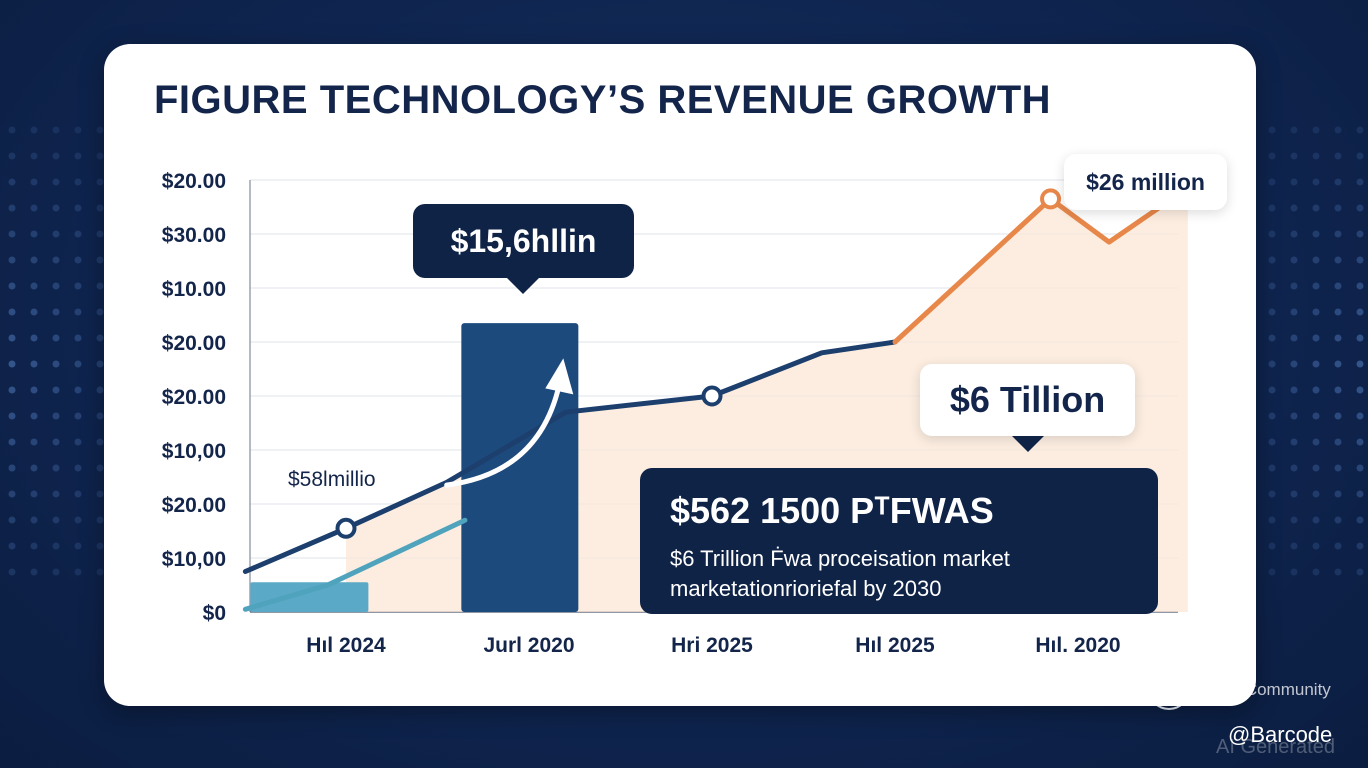 The image size is (1368, 768). I want to click on callout-26-million: $26 million, so click(1145, 182).